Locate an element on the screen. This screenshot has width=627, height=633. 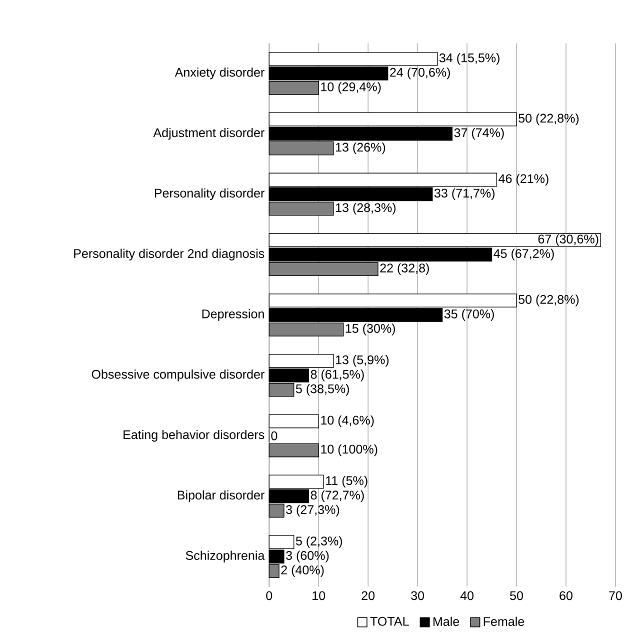
data-label: 22 (32,8) is located at coordinates (405, 269).